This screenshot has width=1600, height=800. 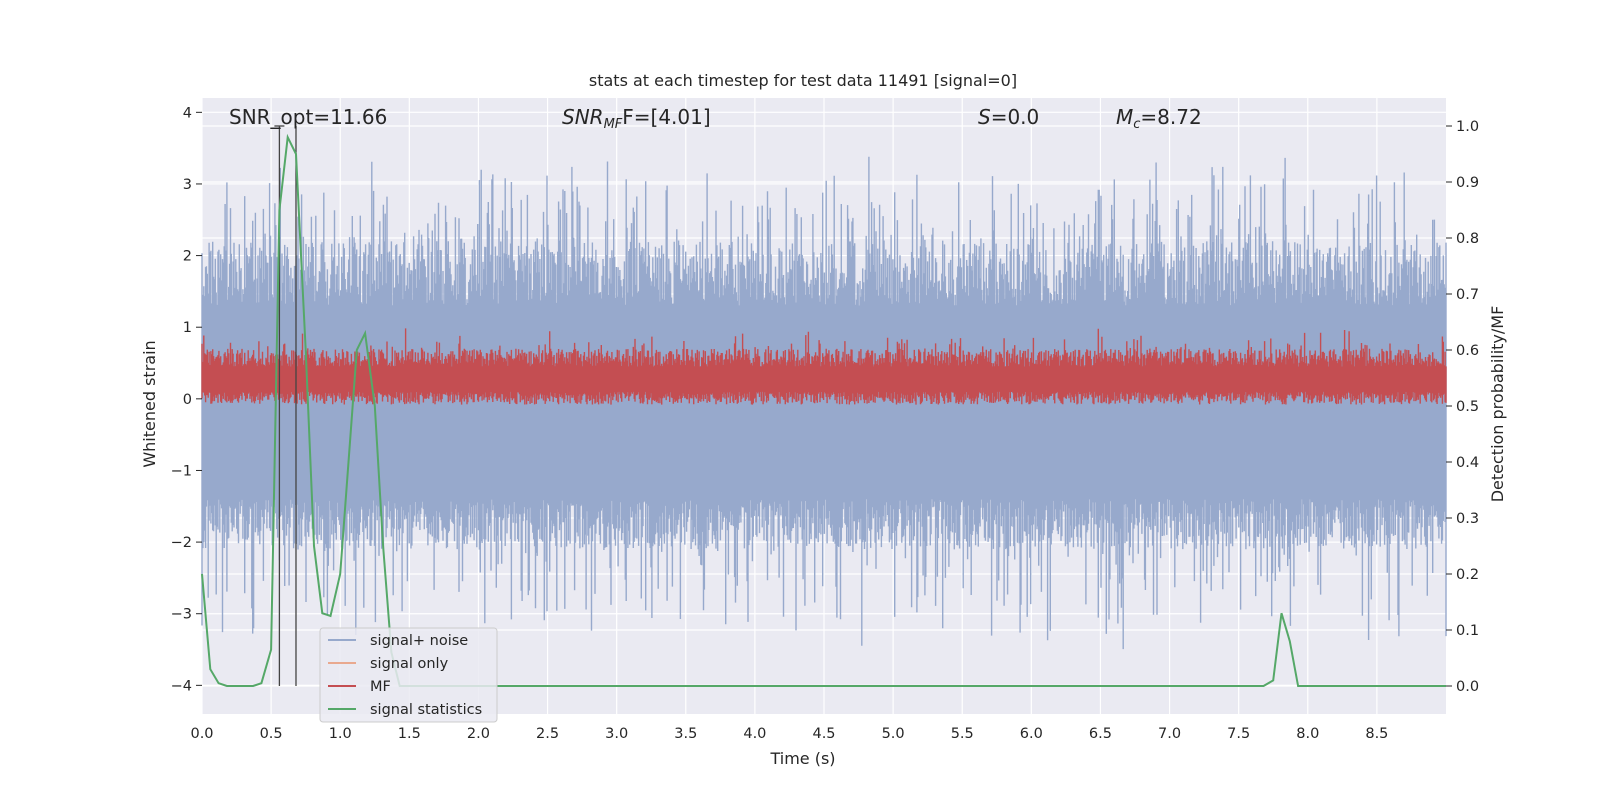 What do you see at coordinates (187, 400) in the screenshot?
I see `y-left-tick-label: 0` at bounding box center [187, 400].